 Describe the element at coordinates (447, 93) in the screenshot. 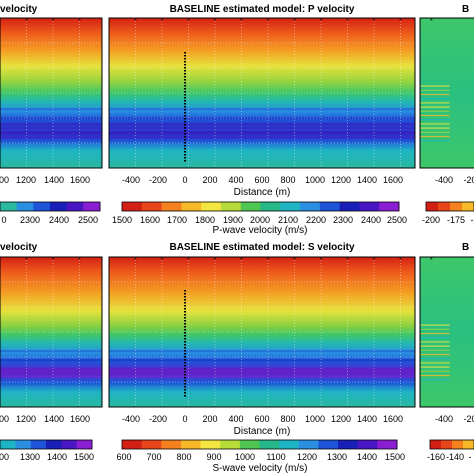

I see `top-right-panel-fill` at that location.